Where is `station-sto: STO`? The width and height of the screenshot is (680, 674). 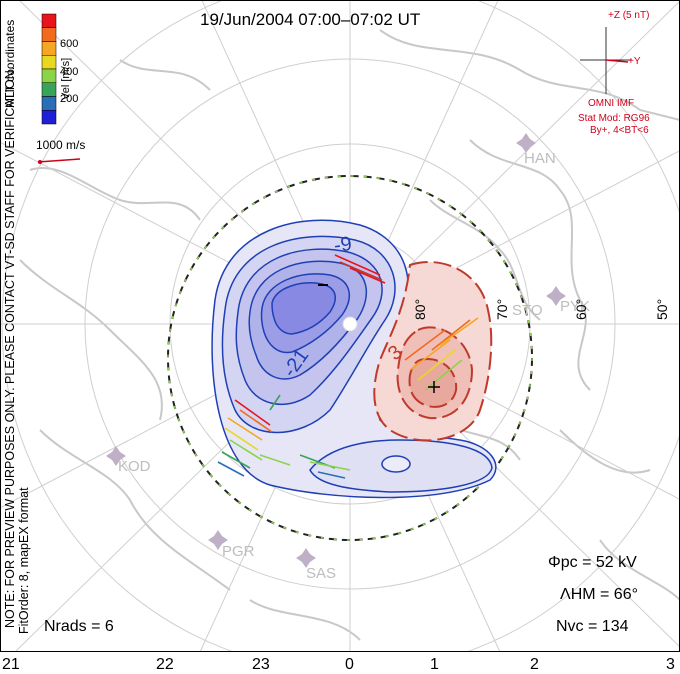 station-sto: STO is located at coordinates (527, 310).